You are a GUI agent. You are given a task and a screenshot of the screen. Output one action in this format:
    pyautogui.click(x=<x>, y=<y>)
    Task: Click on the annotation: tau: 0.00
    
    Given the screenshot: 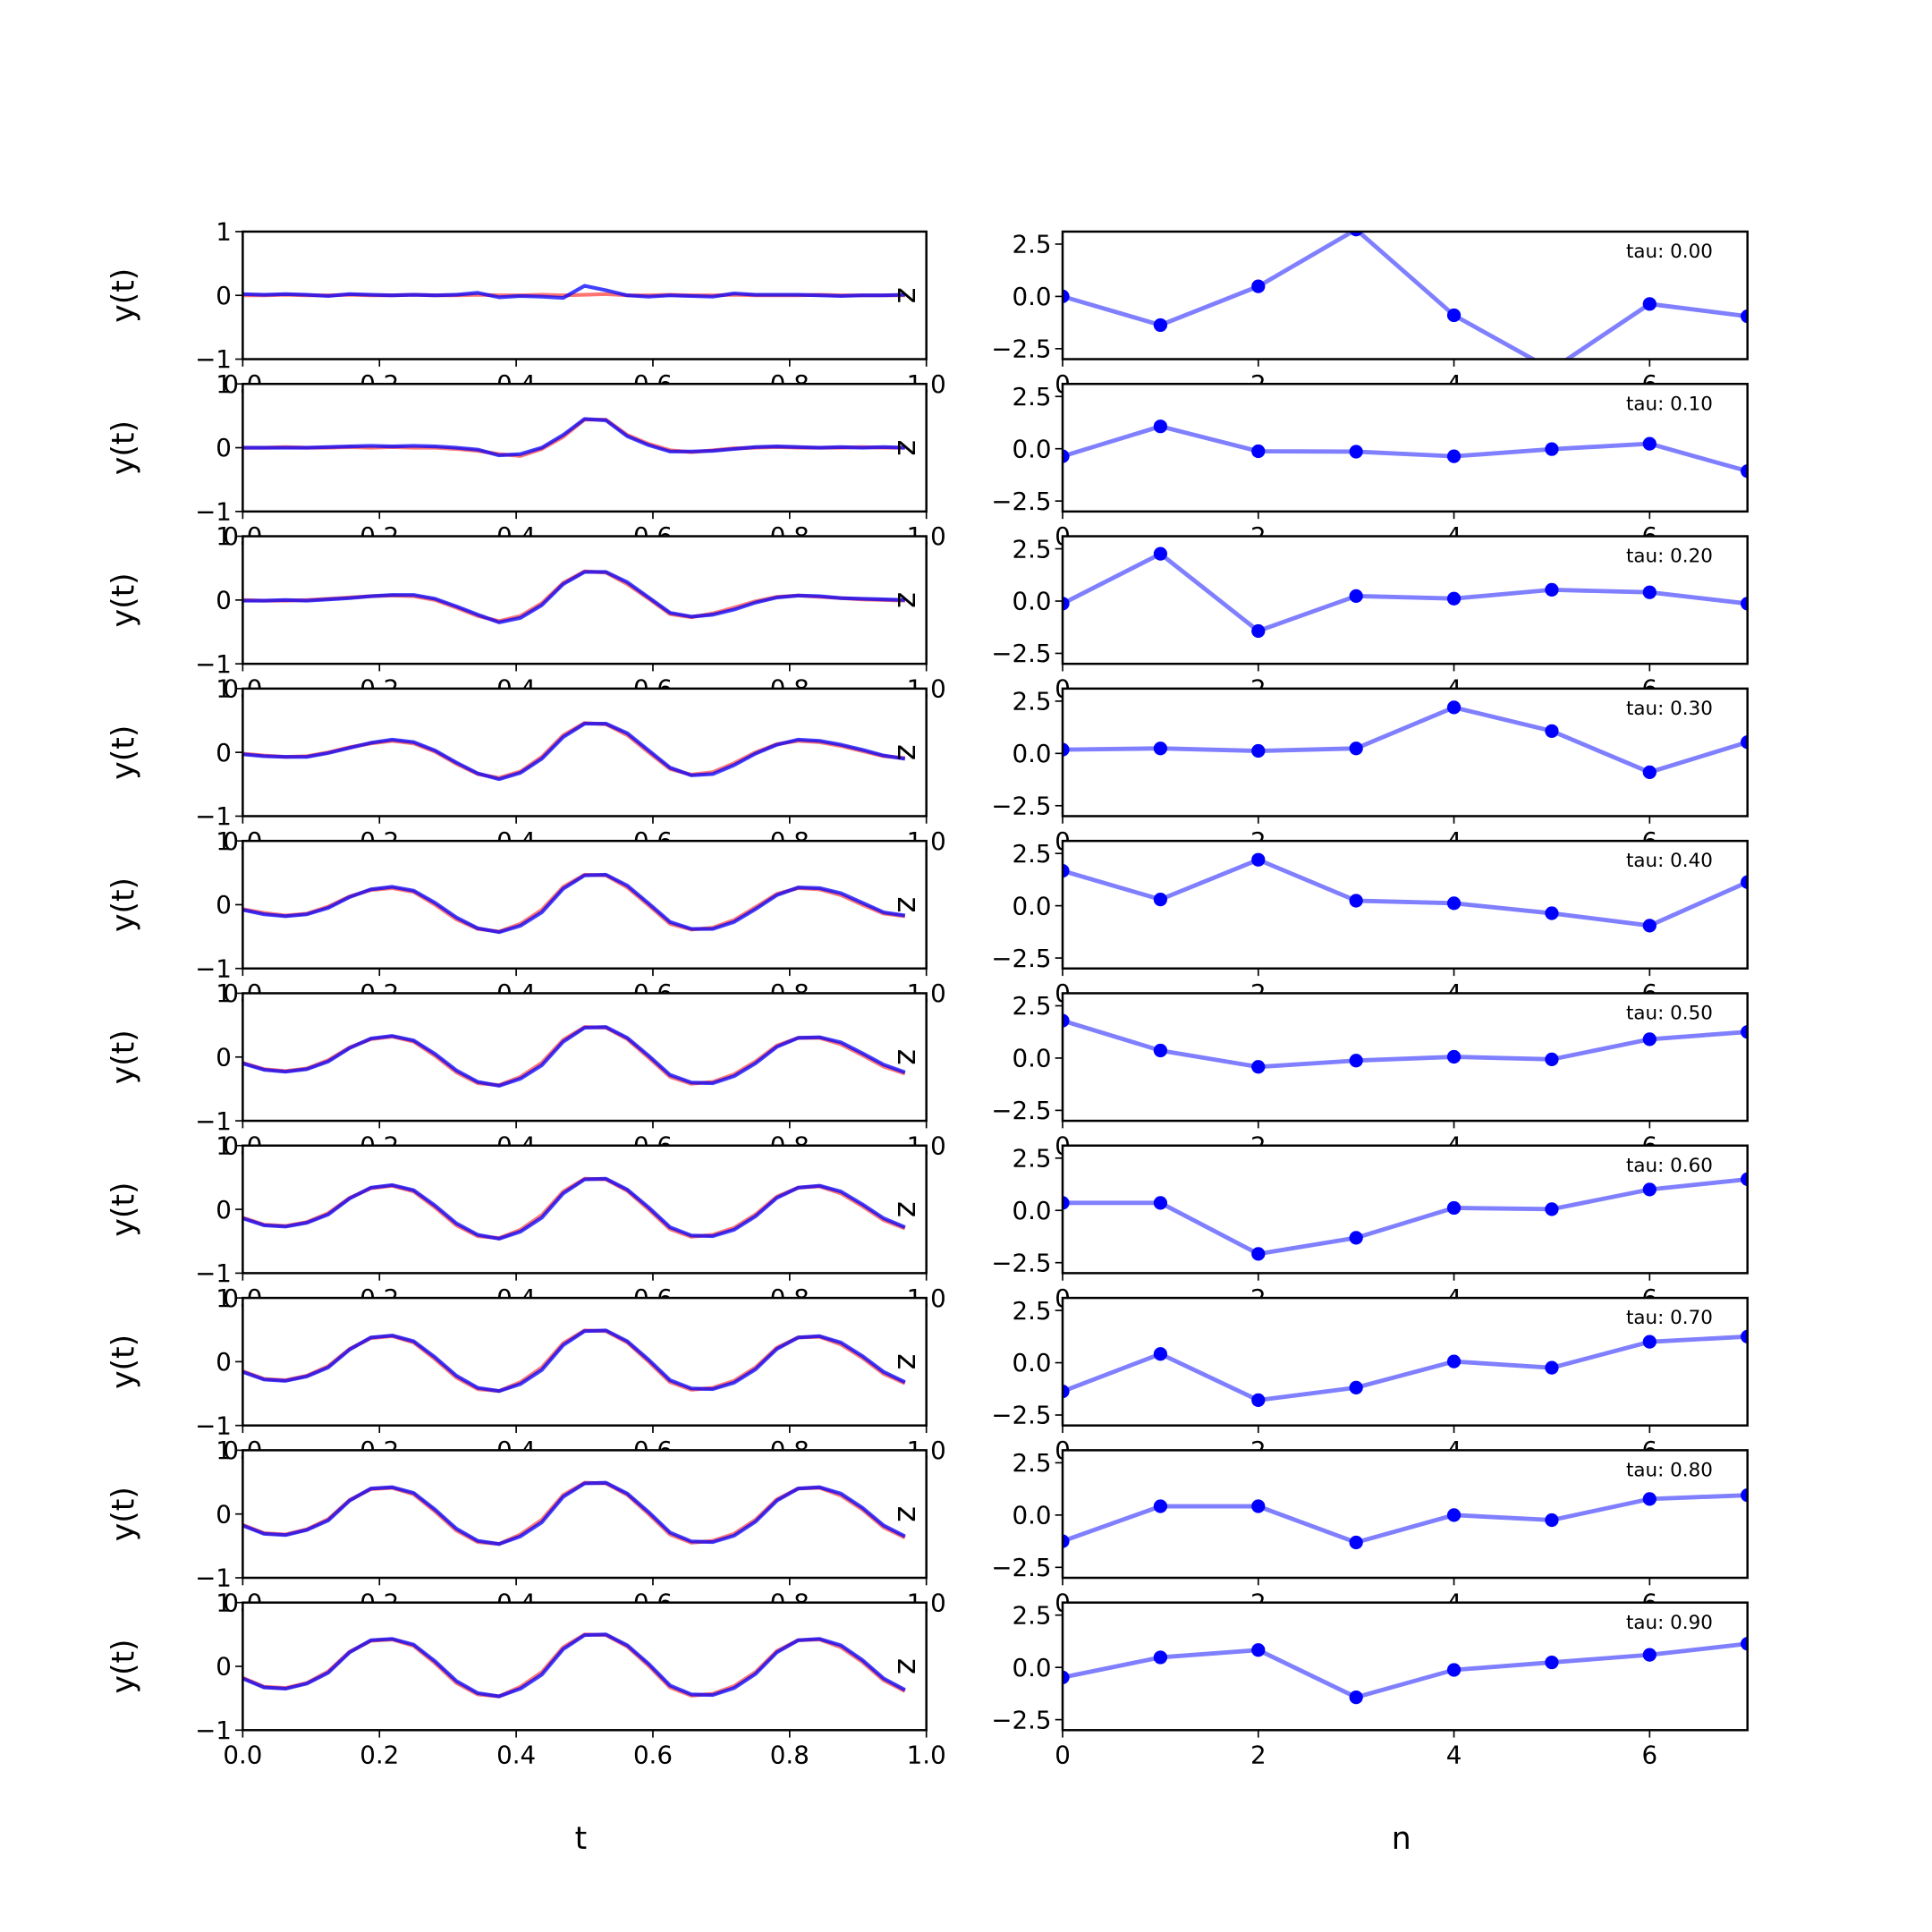 What is the action you would take?
    pyautogui.click(x=1669, y=252)
    